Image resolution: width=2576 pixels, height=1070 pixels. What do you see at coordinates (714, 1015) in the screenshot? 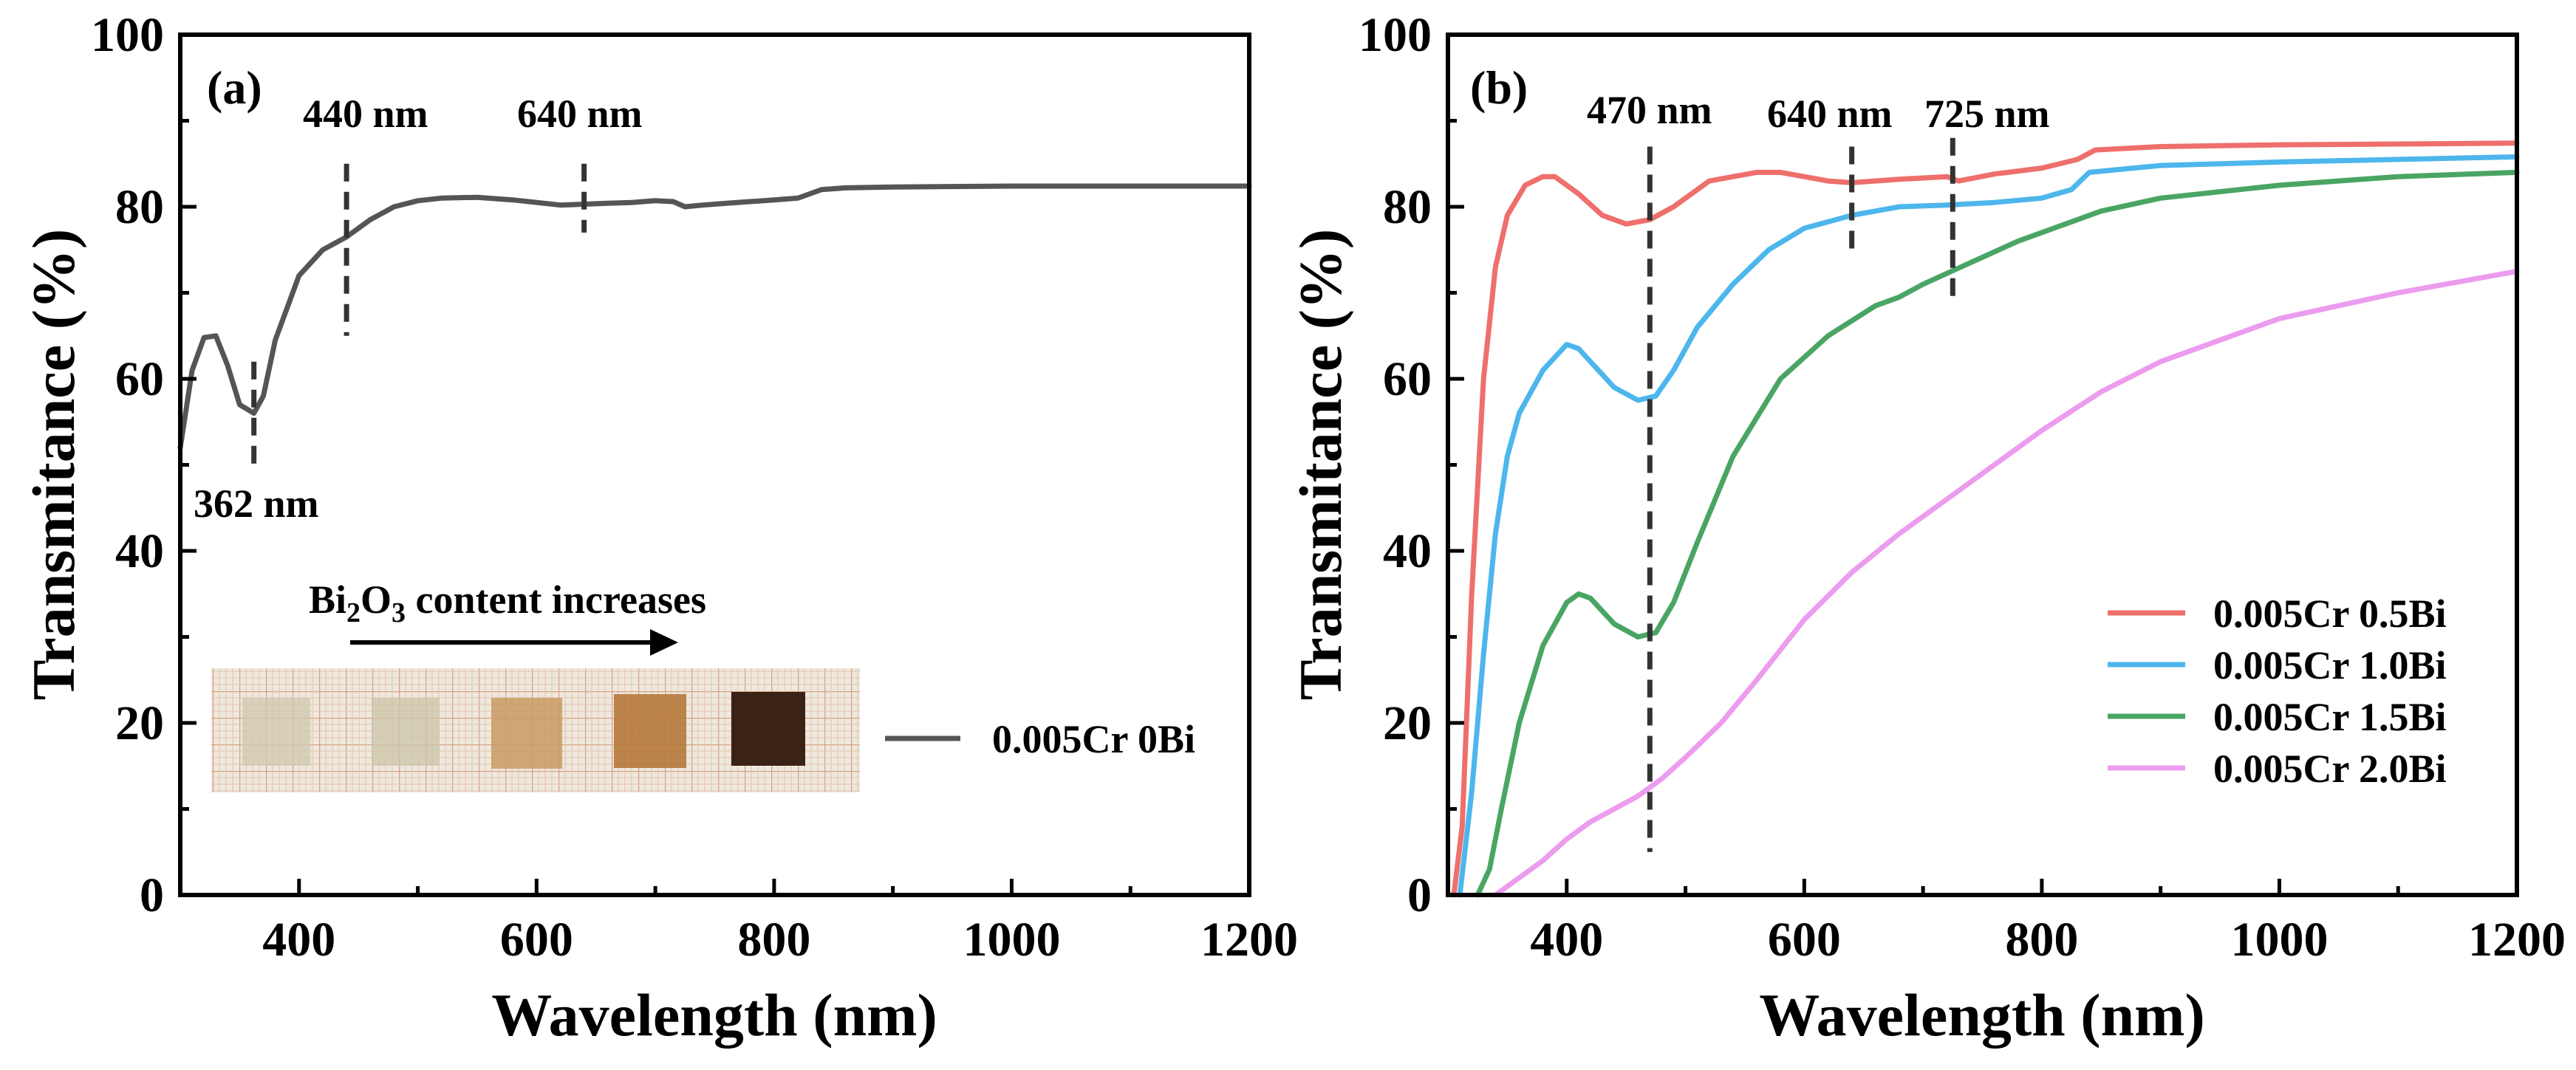
I see `panel-a-xlabel: Wavelength (nm)` at bounding box center [714, 1015].